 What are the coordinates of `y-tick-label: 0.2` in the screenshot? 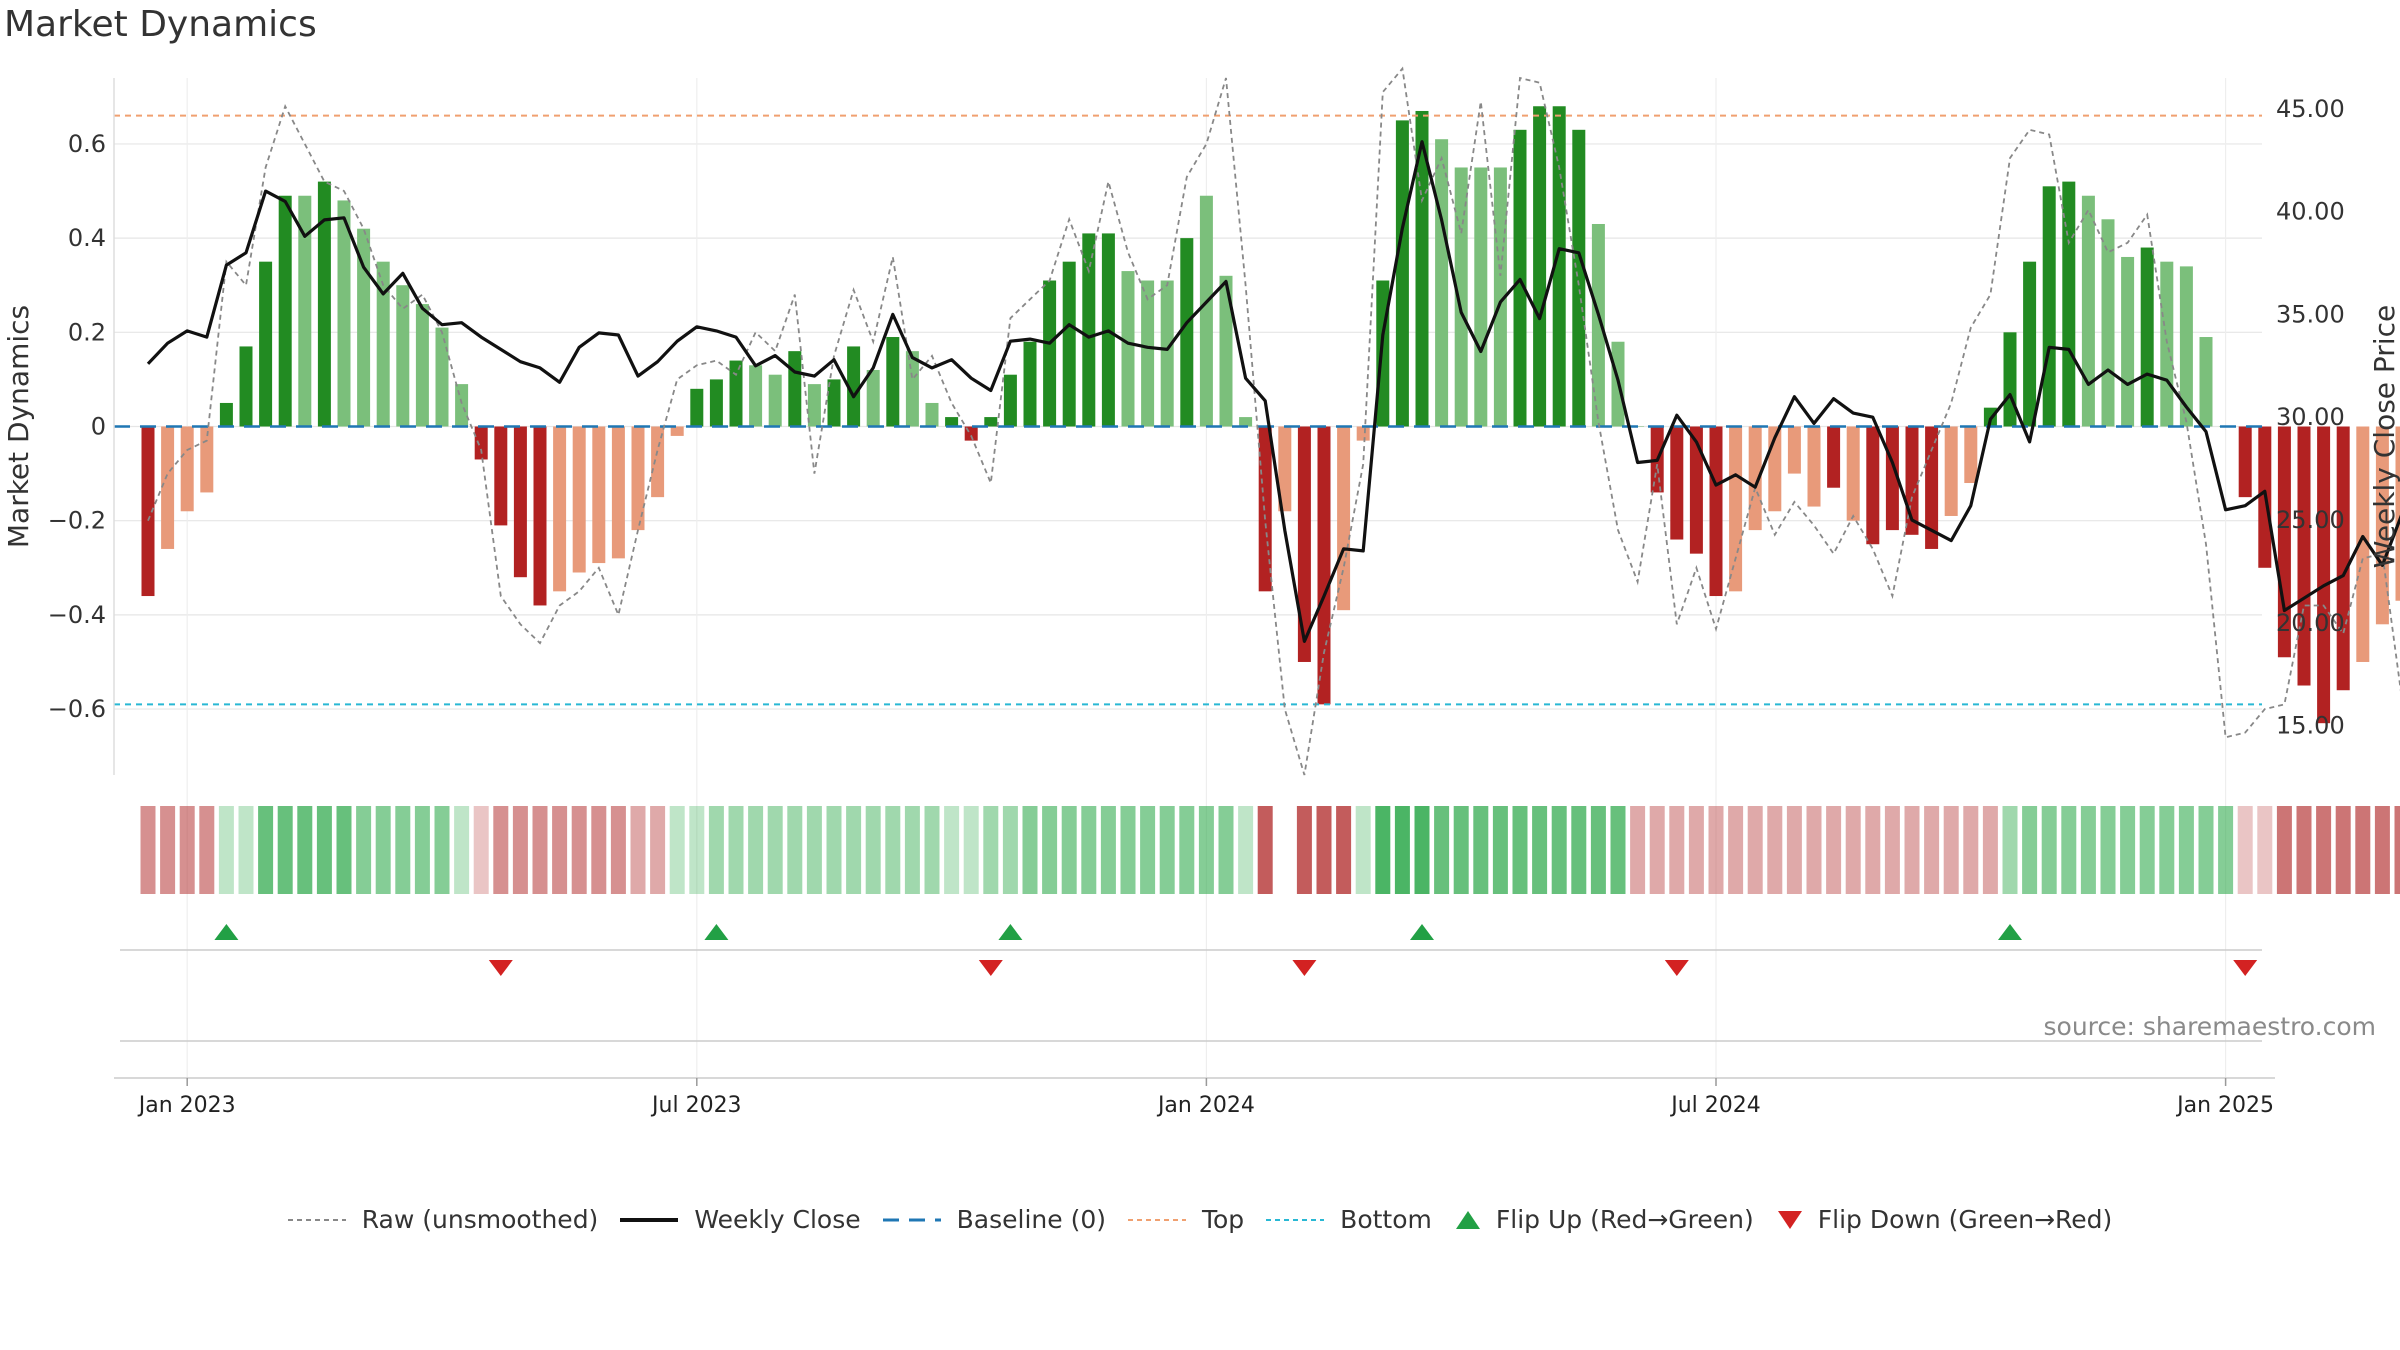 It's located at (87, 332).